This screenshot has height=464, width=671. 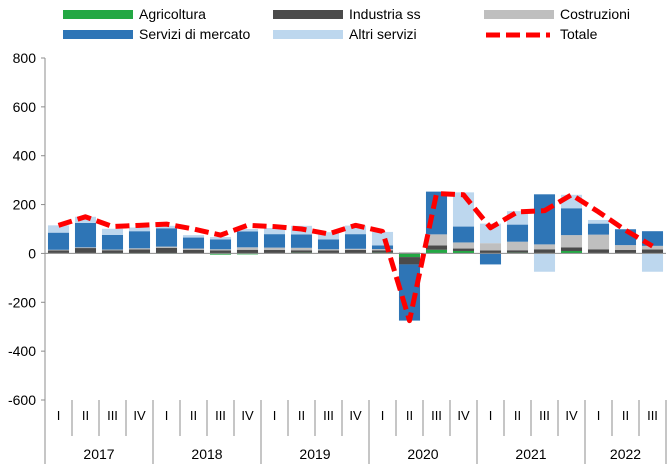 I want to click on year-label: 2019, so click(x=314, y=454).